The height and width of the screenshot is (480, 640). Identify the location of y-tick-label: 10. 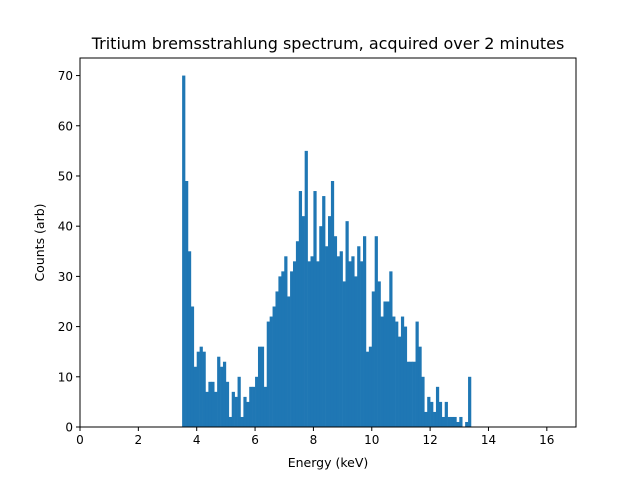
(65, 377).